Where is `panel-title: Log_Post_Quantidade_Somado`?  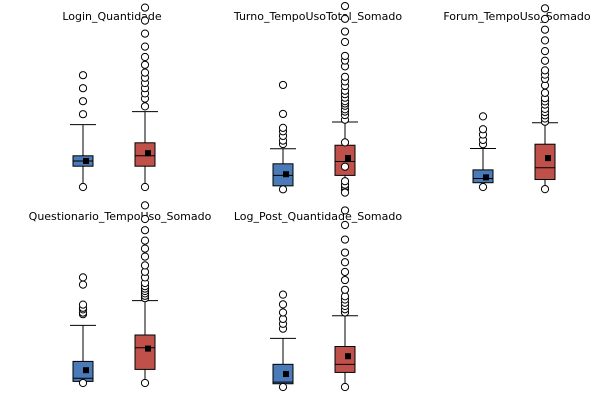 panel-title: Log_Post_Quantidade_Somado is located at coordinates (318, 216).